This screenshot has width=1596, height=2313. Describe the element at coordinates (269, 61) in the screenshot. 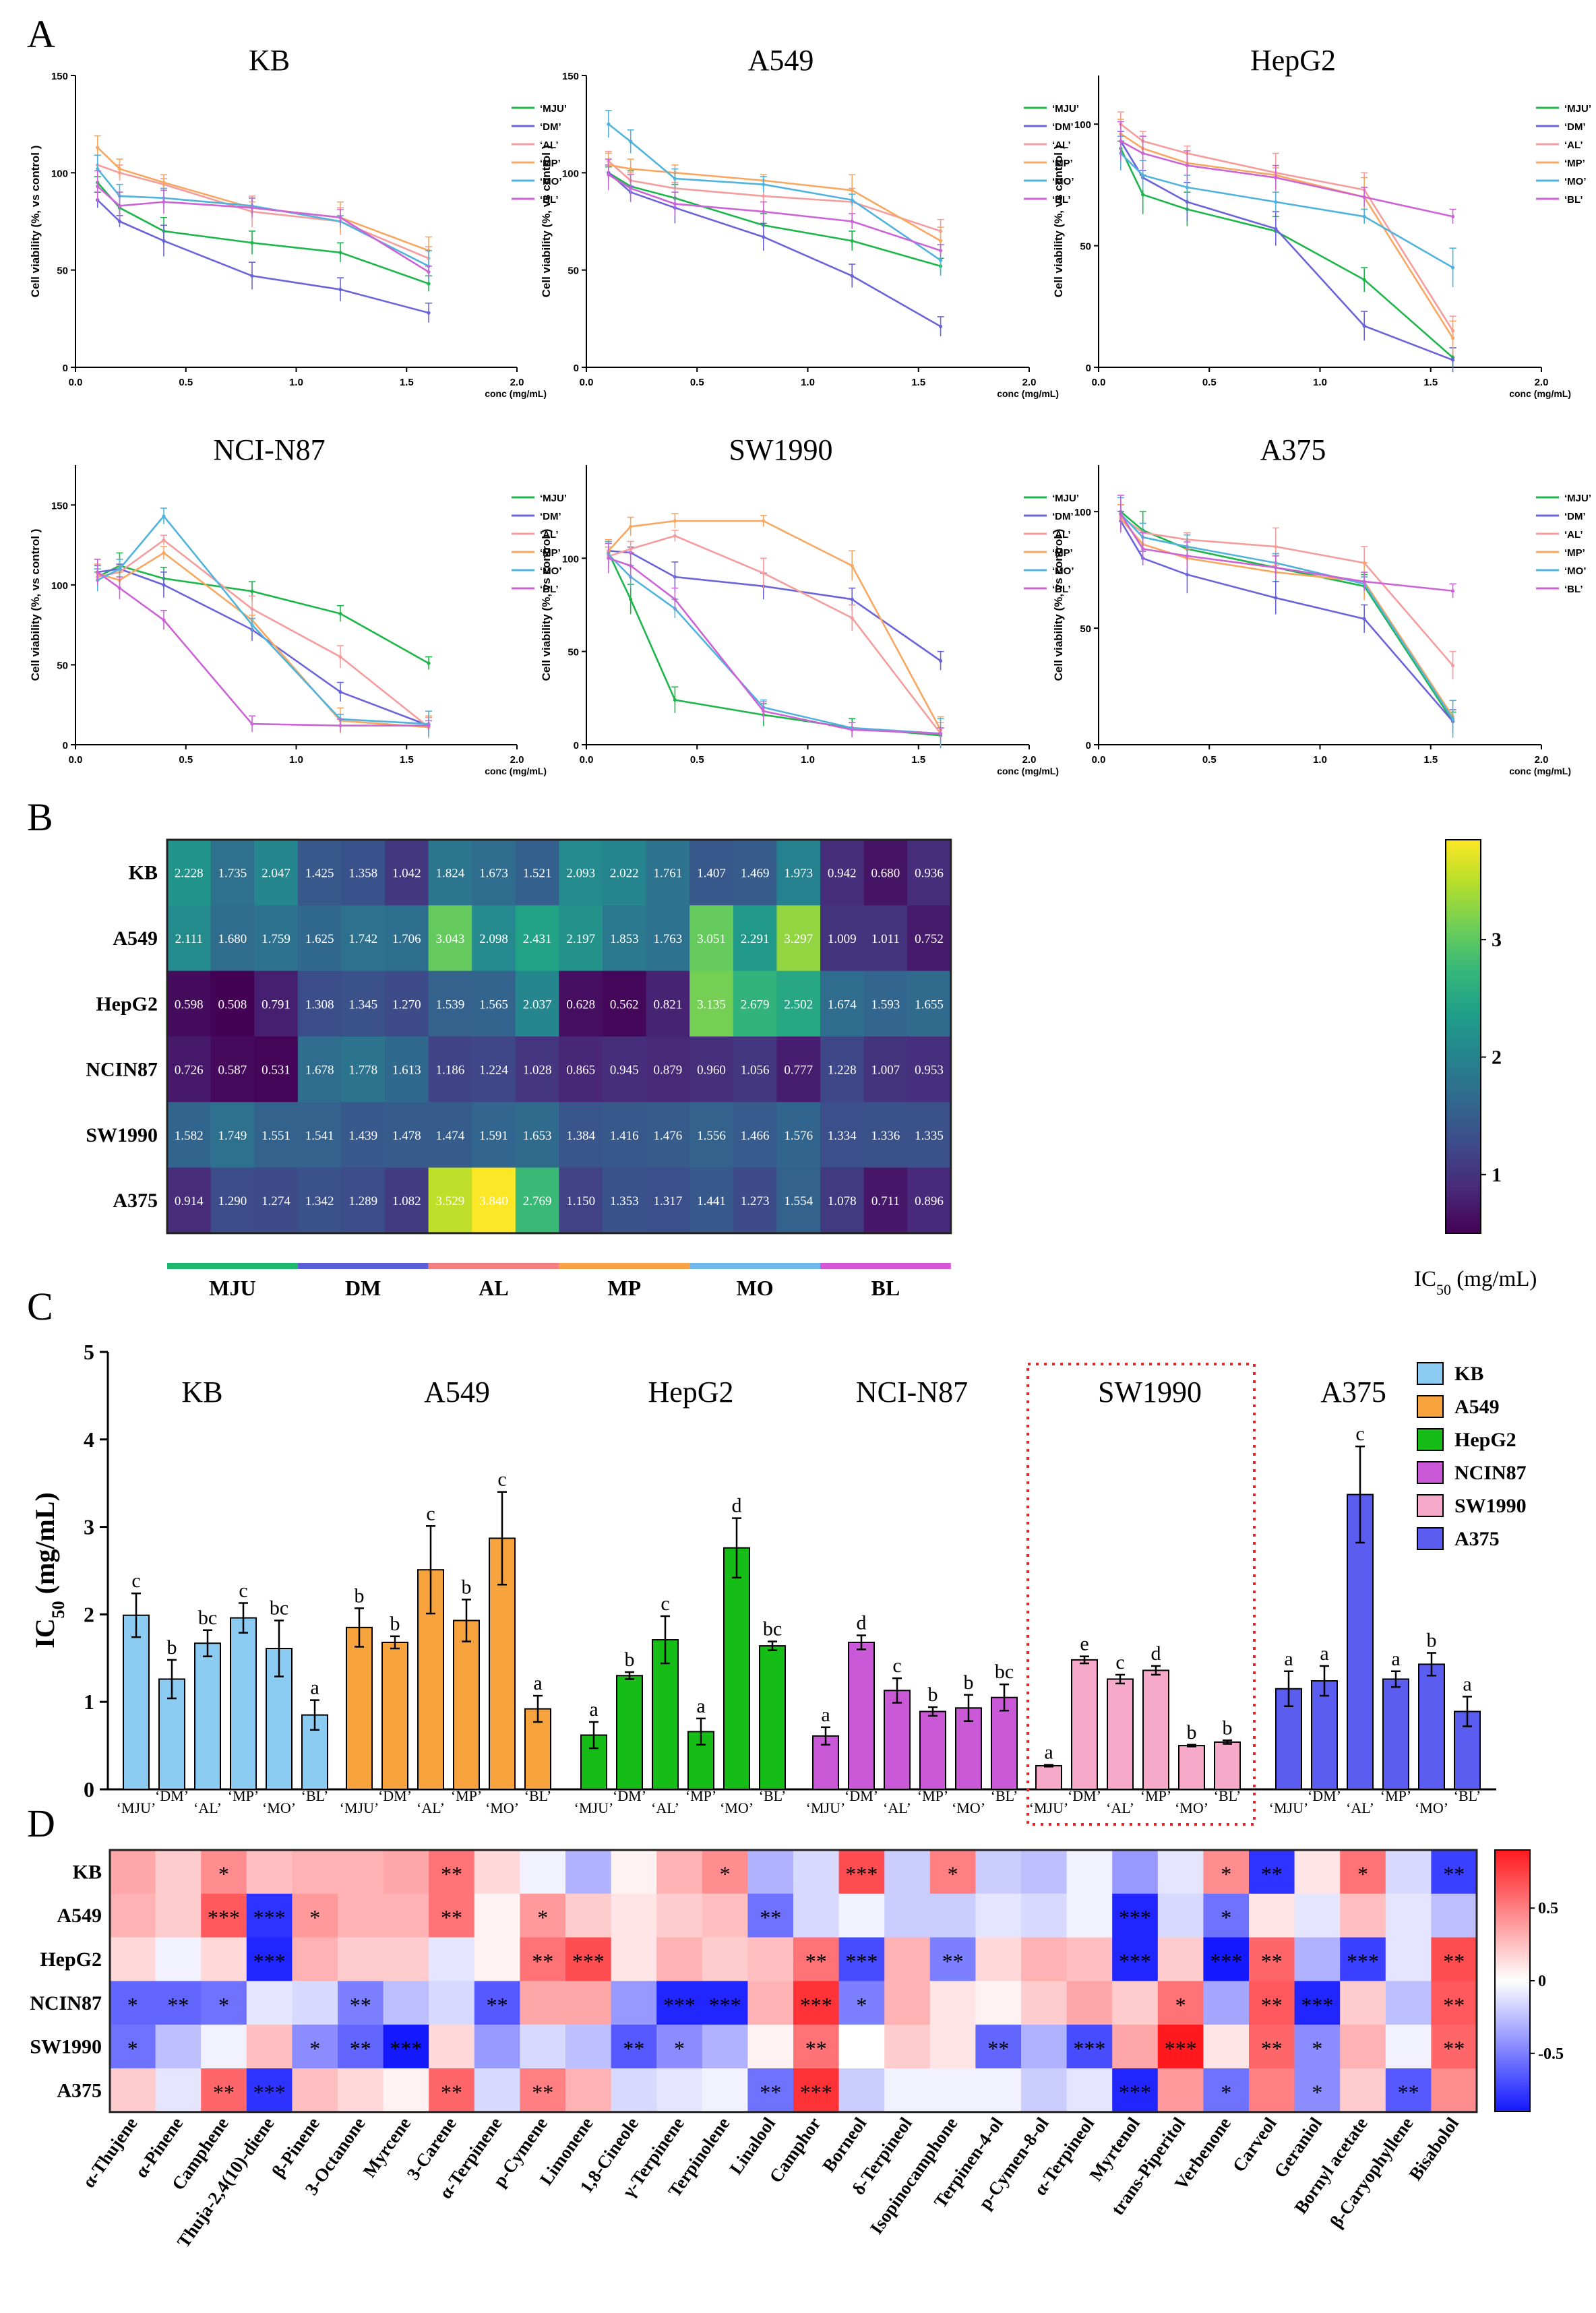

I see `chart-title: KB` at that location.